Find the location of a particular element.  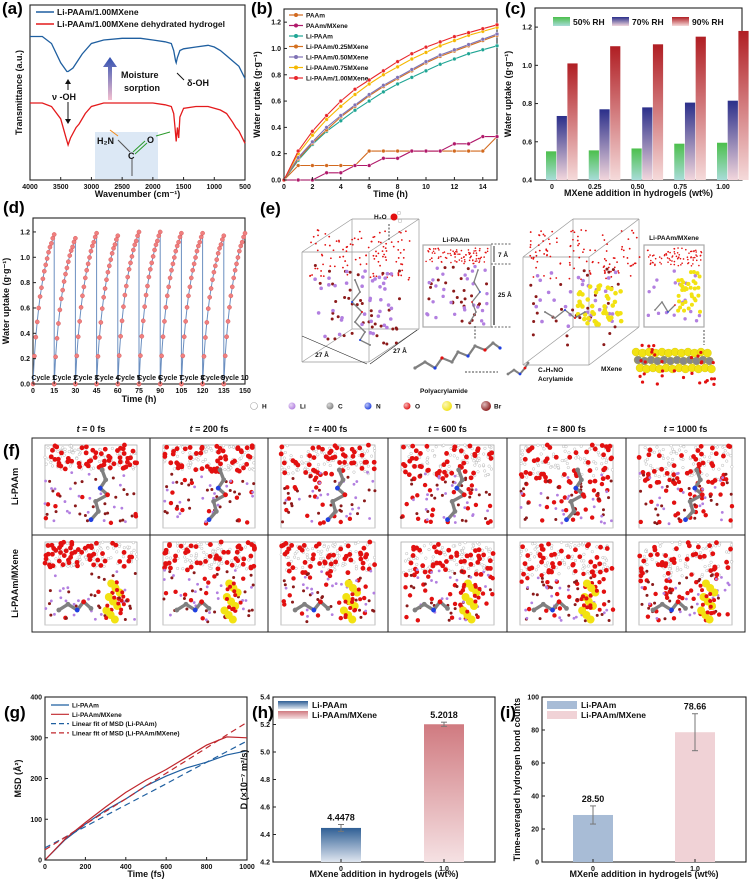

simulation-box is located at coordinates (566, 486).